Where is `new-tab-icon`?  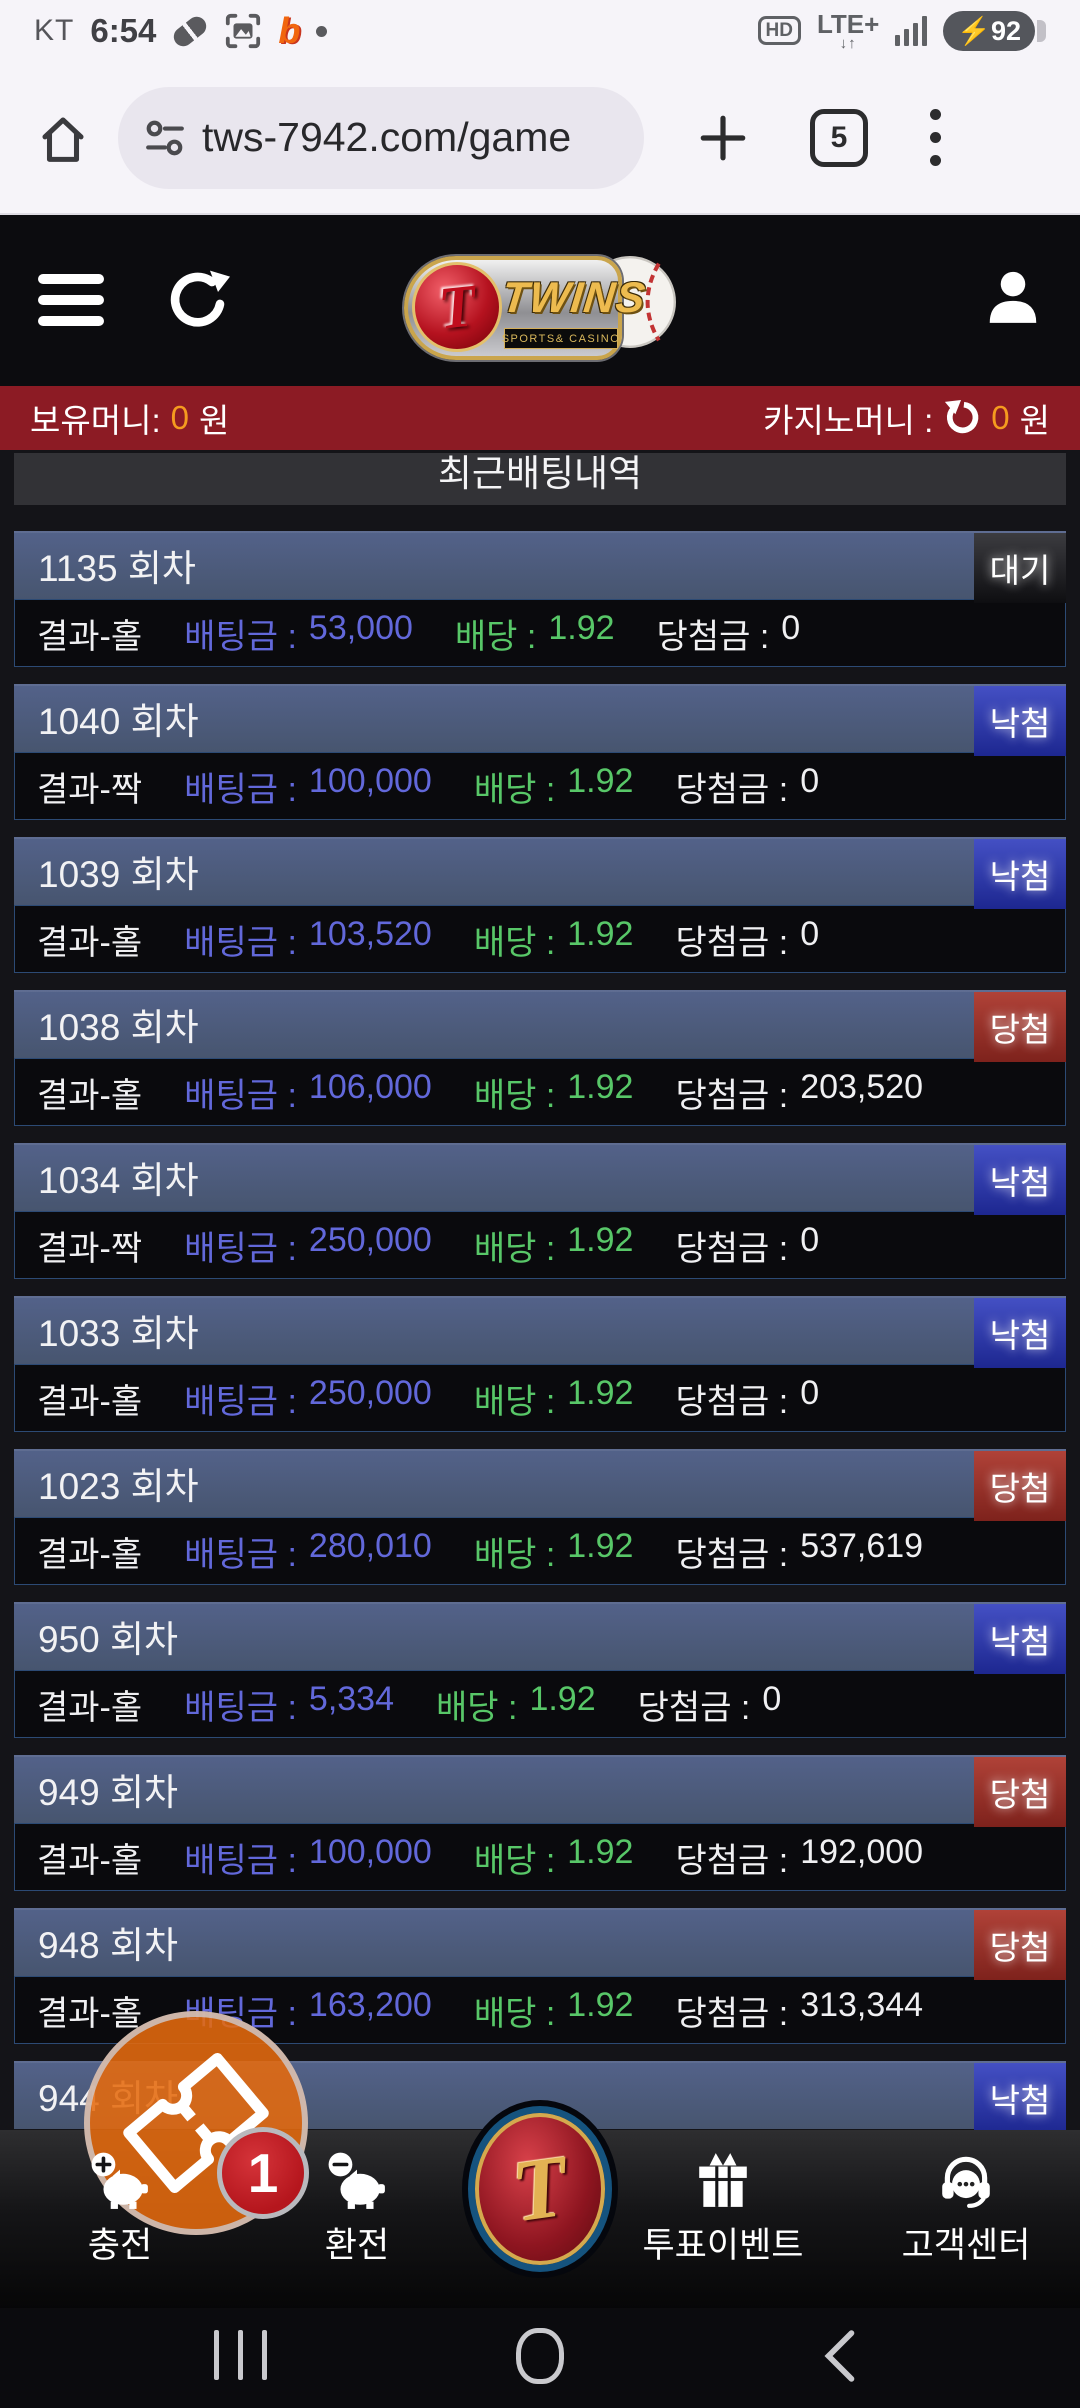
new-tab-icon is located at coordinates (723, 138).